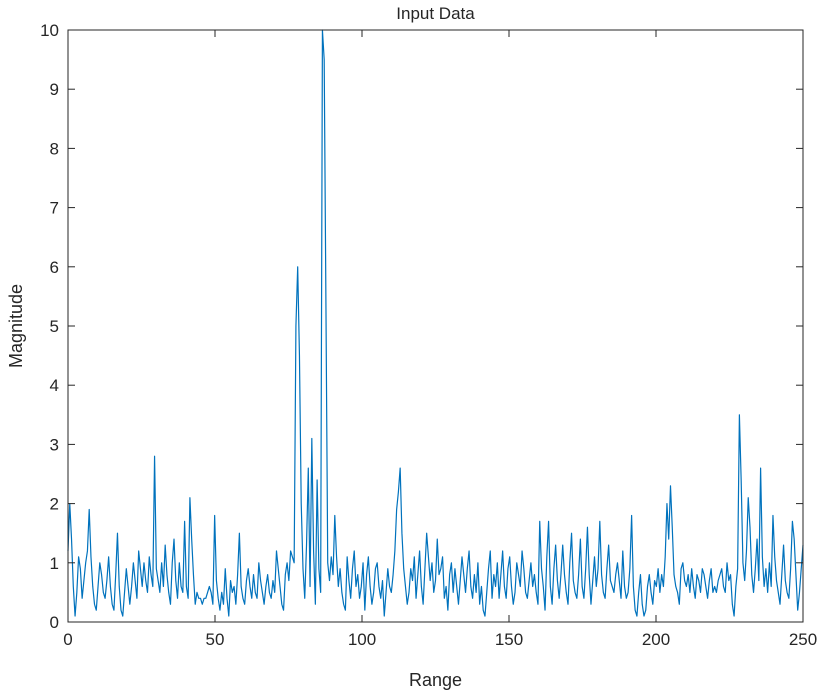 The width and height of the screenshot is (827, 700). What do you see at coordinates (54, 444) in the screenshot?
I see `y-tick-label: 3` at bounding box center [54, 444].